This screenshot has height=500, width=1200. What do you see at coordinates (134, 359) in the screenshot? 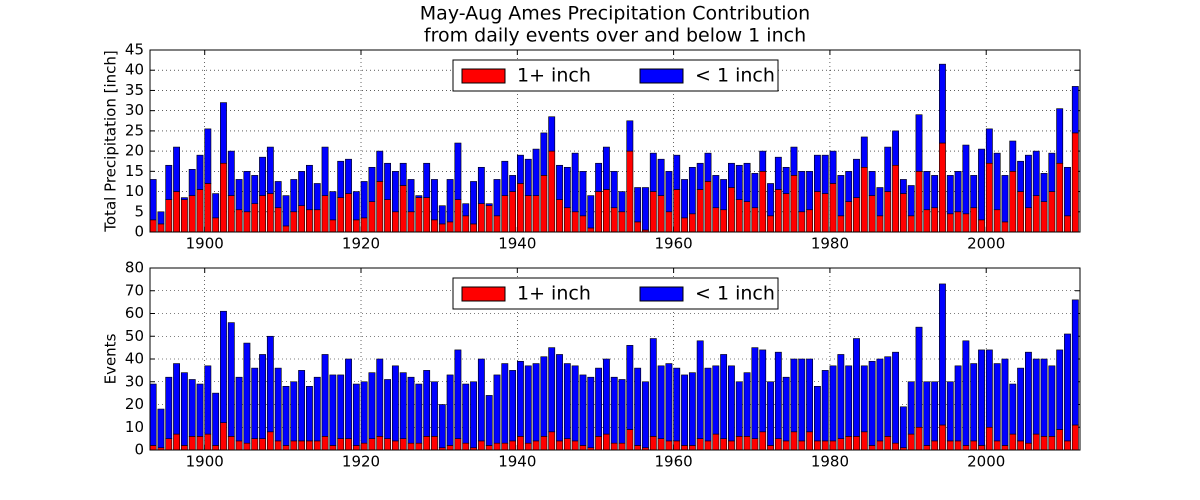
I see `y-tick-label: 40` at bounding box center [134, 359].